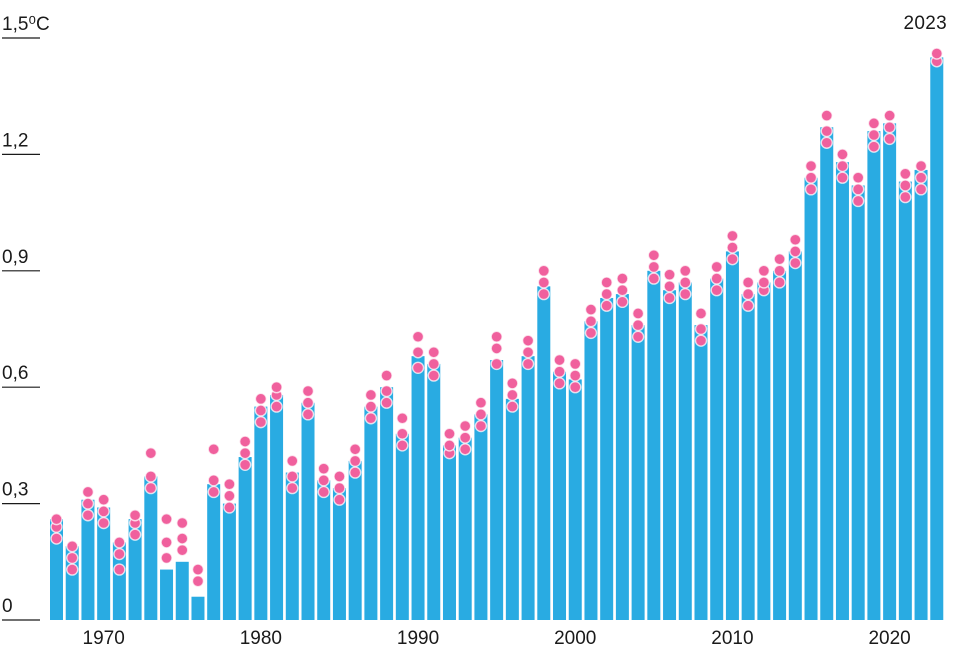  I want to click on bar-1979, so click(245, 538).